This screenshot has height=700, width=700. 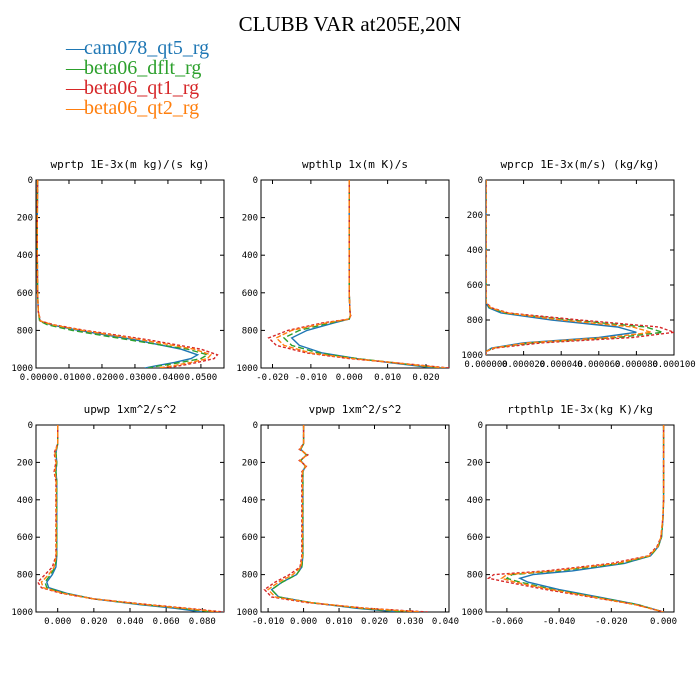 What do you see at coordinates (130, 164) in the screenshot?
I see `panel-title: wprtp 1E-3x(m kg)/(s kg)` at bounding box center [130, 164].